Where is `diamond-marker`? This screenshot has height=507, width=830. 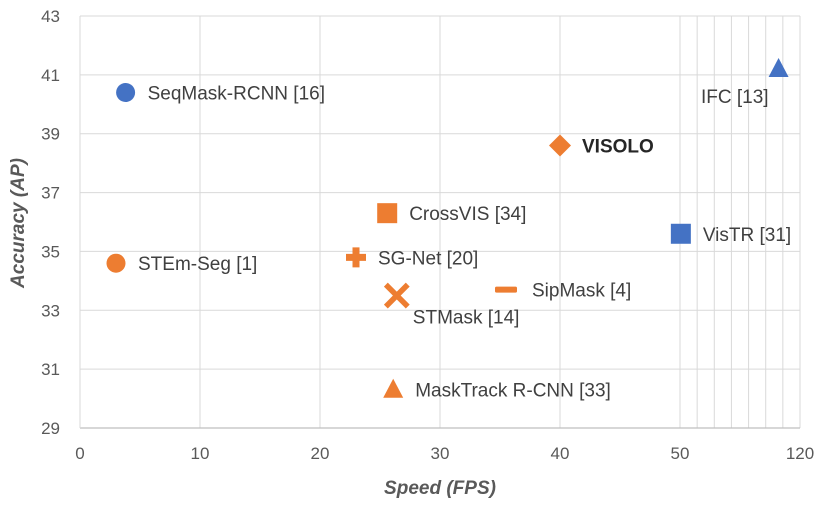 diamond-marker is located at coordinates (560, 145).